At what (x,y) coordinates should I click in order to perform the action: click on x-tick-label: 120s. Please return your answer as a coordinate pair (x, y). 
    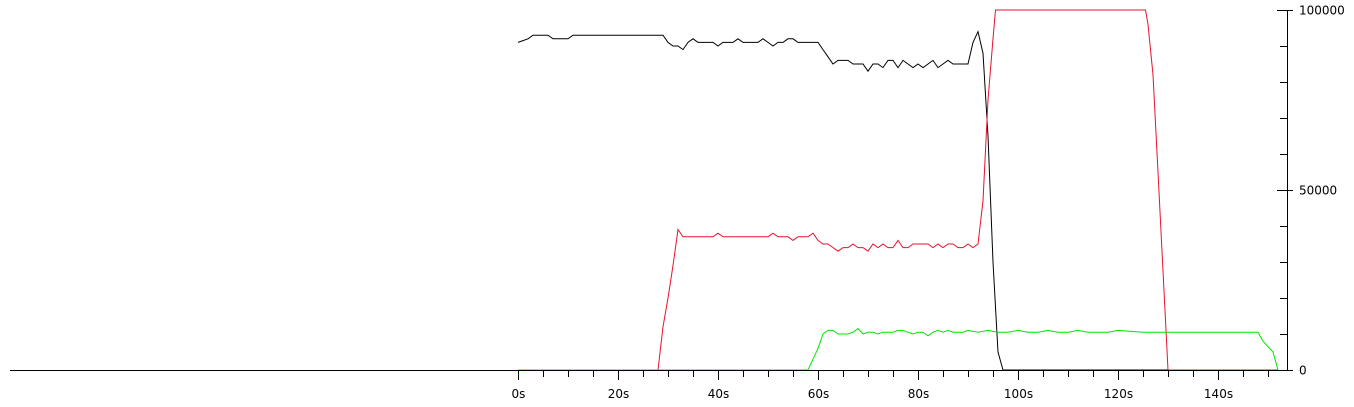
    Looking at the image, I should click on (1118, 394).